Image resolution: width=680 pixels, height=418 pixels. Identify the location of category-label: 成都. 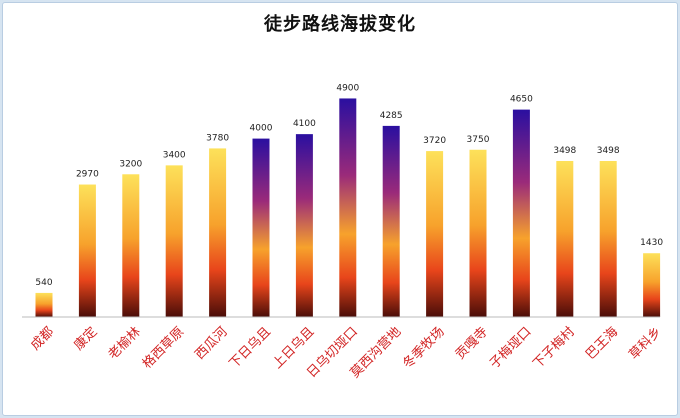
(42, 338).